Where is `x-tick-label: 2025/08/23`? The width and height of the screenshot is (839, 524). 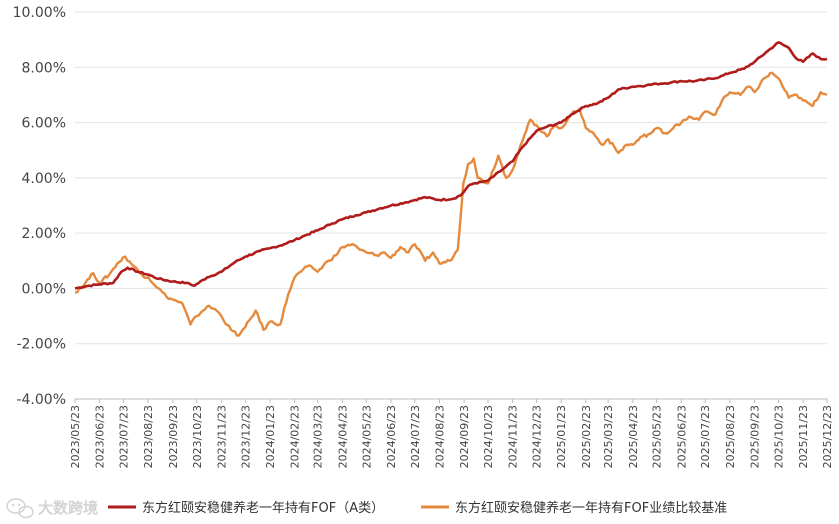
x-tick-label: 2025/08/23 is located at coordinates (730, 436).